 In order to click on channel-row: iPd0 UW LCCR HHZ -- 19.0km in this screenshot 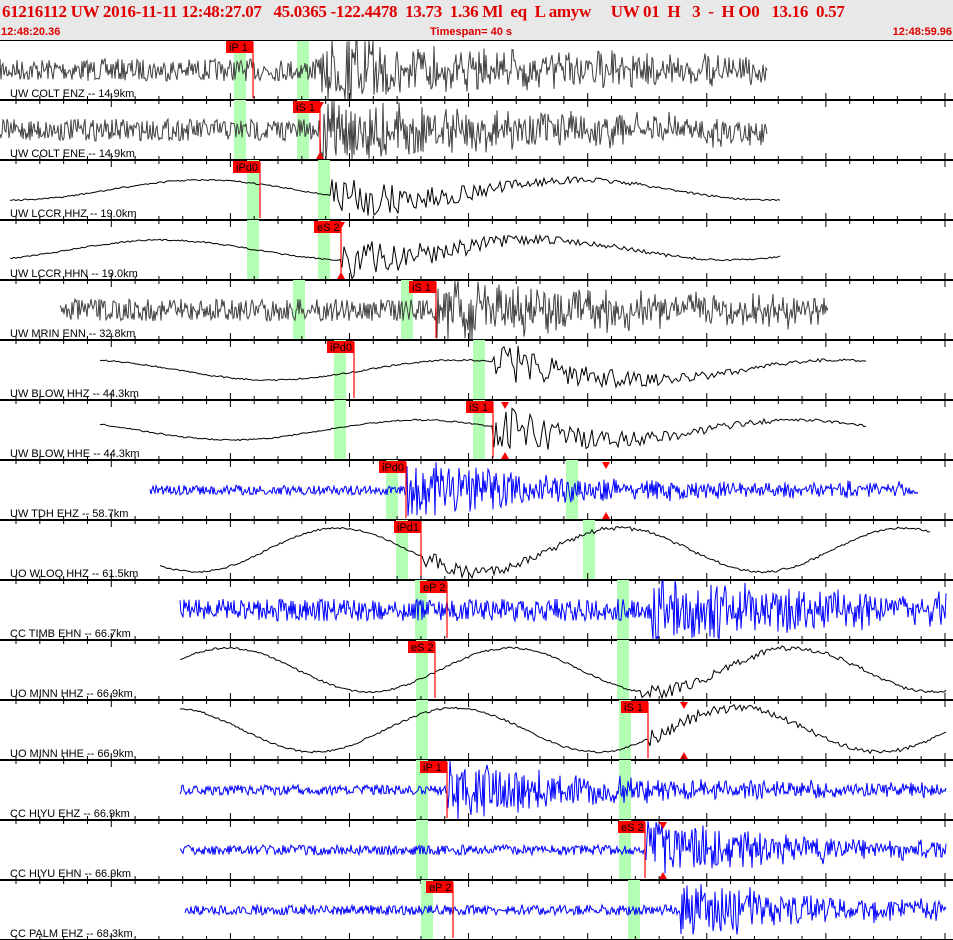, I will do `click(476, 193)`.